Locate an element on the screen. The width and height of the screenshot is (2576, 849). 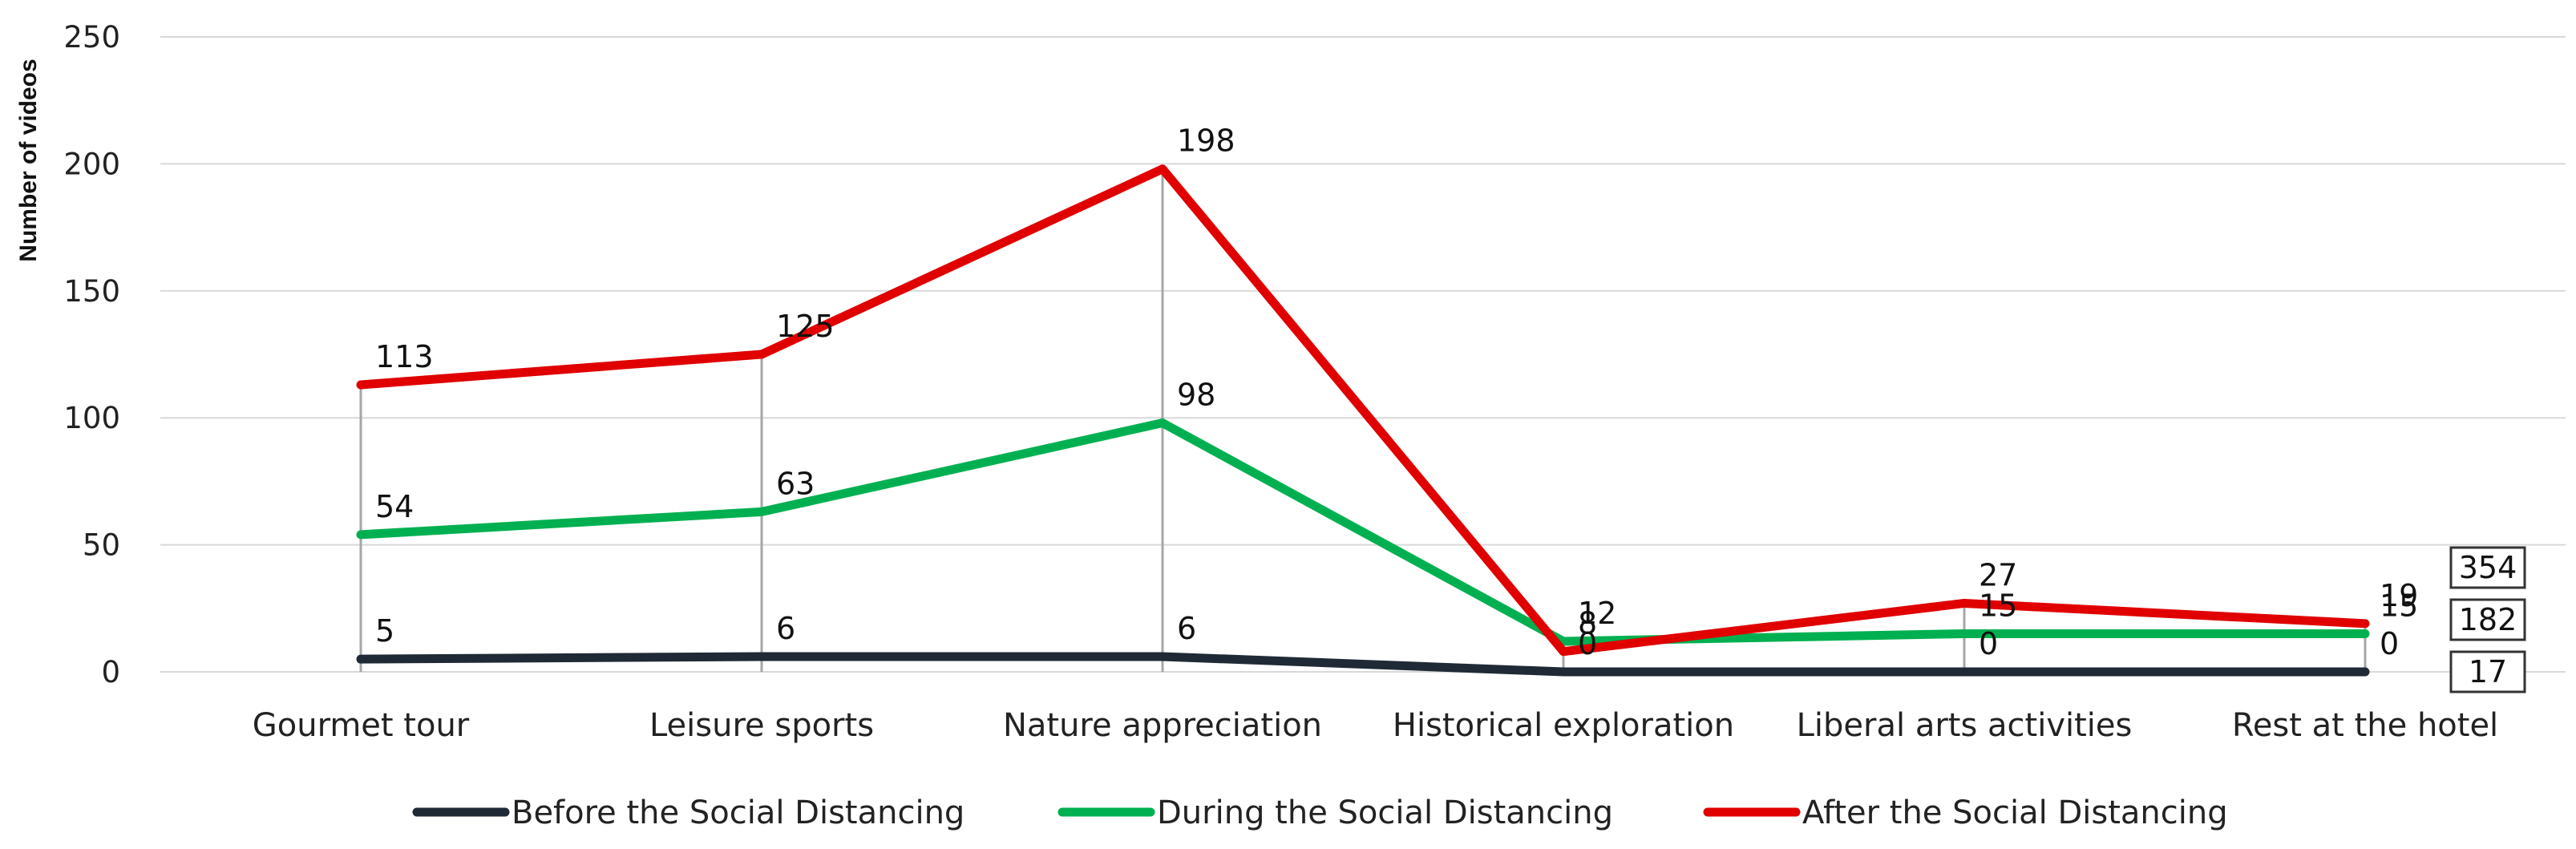
y-axis-title: Number of videos is located at coordinates (28, 160).